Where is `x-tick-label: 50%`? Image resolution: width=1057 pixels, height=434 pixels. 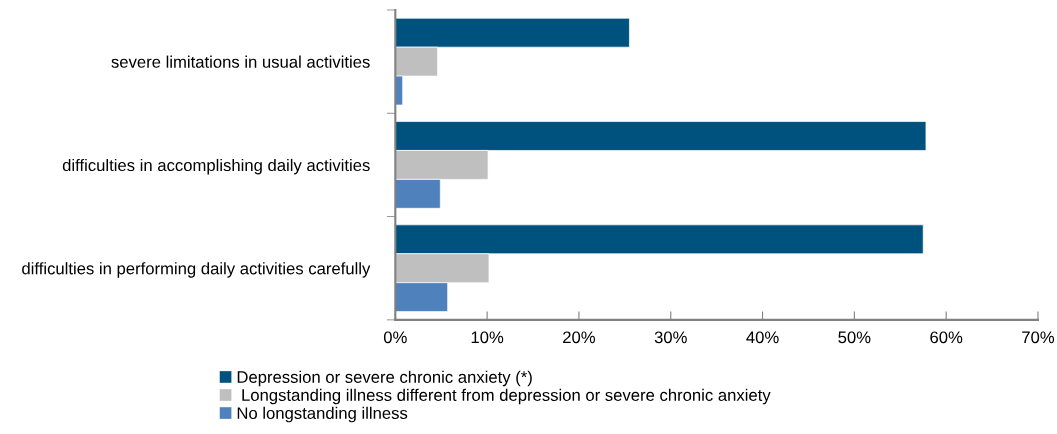
x-tick-label: 50% is located at coordinates (854, 337).